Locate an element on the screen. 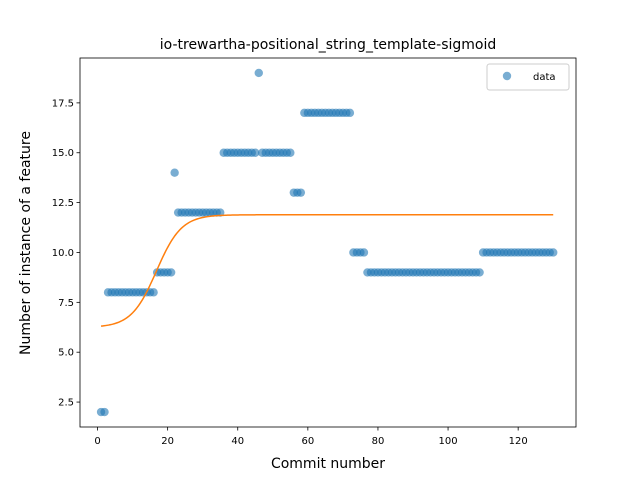  y-tick-label: 15.0 is located at coordinates (63, 153).